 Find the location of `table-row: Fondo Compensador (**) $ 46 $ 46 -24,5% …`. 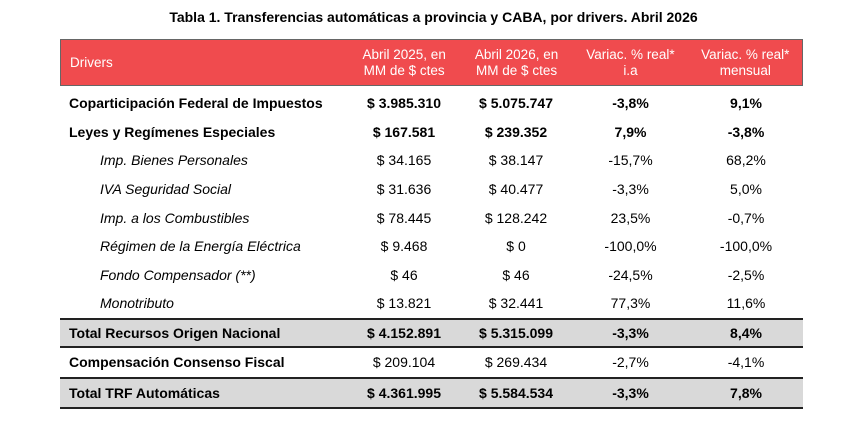

table-row: Fondo Compensador (**) $ 46 $ 46 -24,5% … is located at coordinates (431, 275).